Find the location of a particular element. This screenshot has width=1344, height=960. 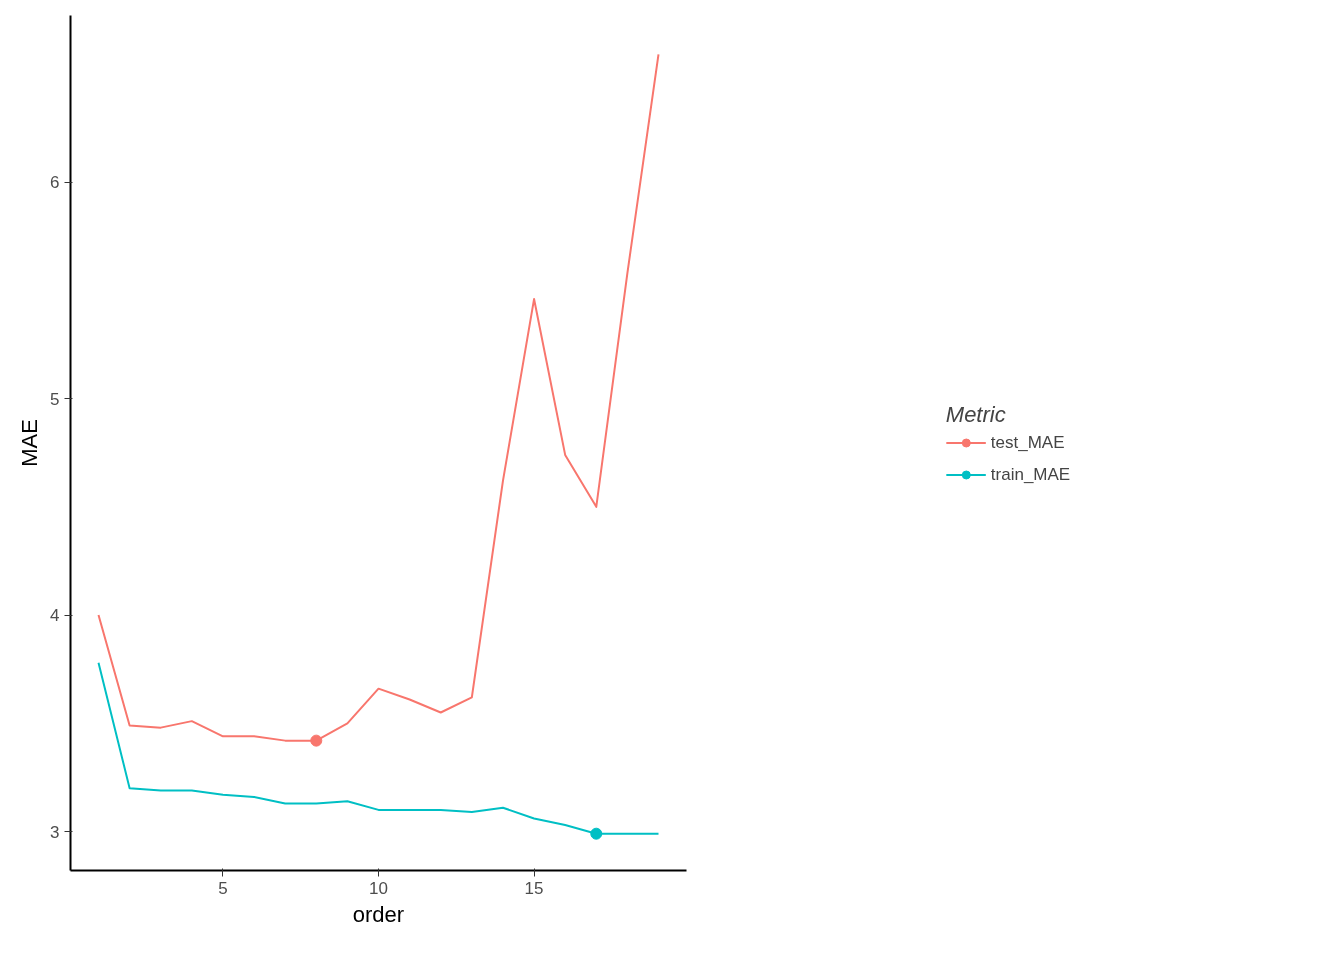

y-tick-label: 6 is located at coordinates (55, 183).